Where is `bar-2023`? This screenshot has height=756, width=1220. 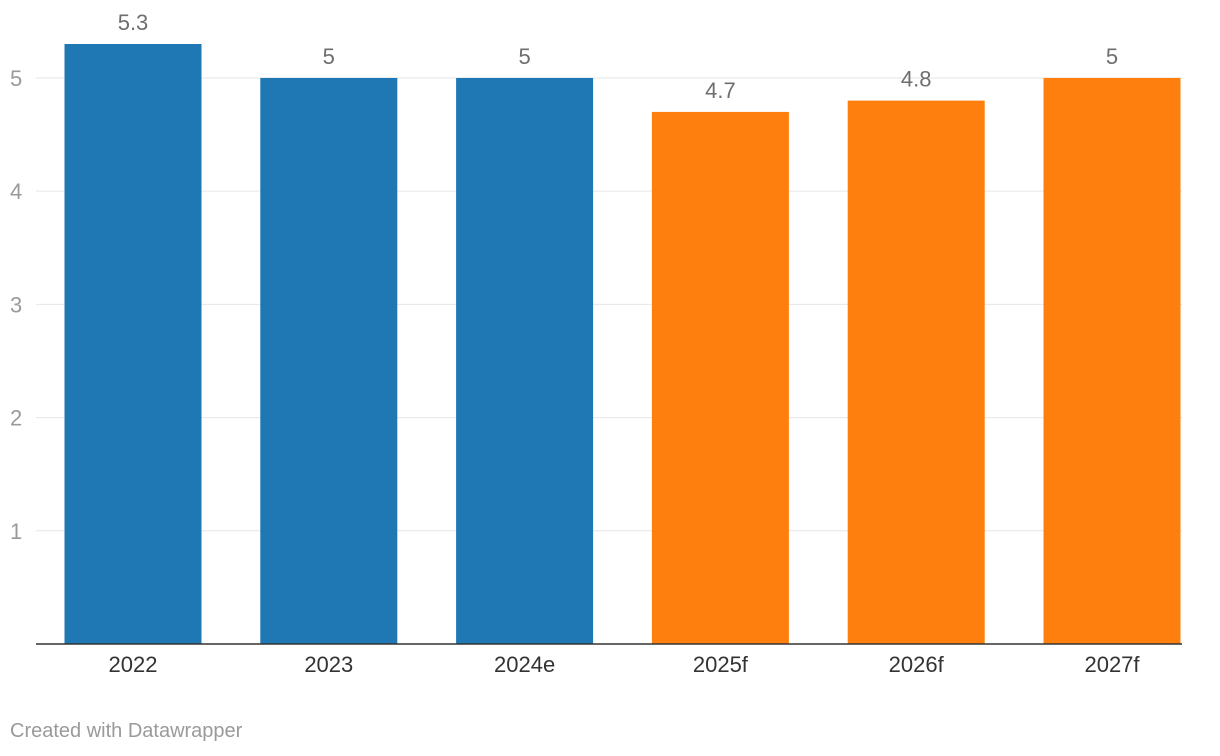
bar-2023 is located at coordinates (329, 360).